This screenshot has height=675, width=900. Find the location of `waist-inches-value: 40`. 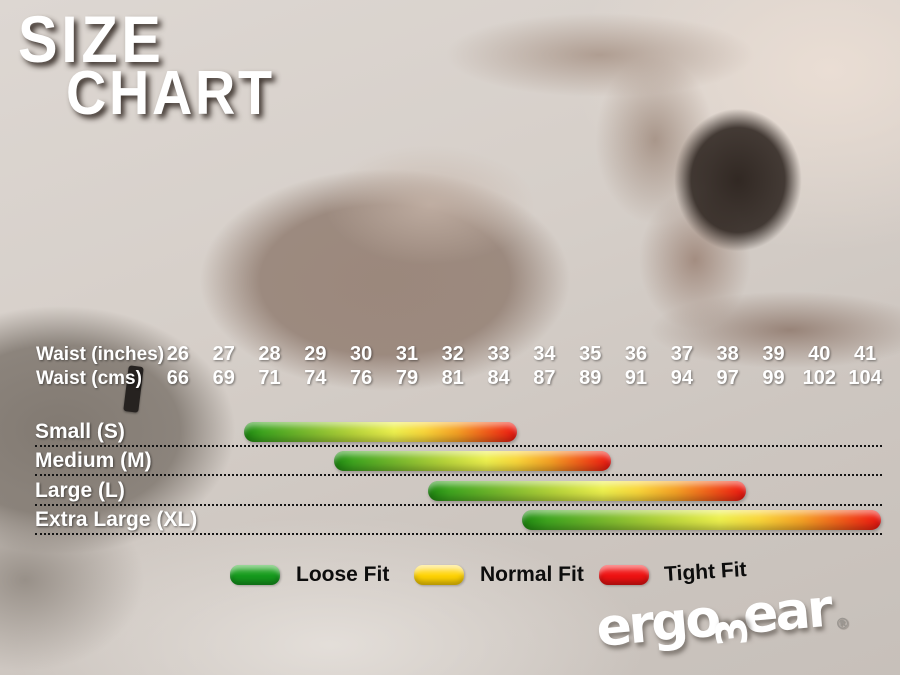

waist-inches-value: 40 is located at coordinates (819, 354).